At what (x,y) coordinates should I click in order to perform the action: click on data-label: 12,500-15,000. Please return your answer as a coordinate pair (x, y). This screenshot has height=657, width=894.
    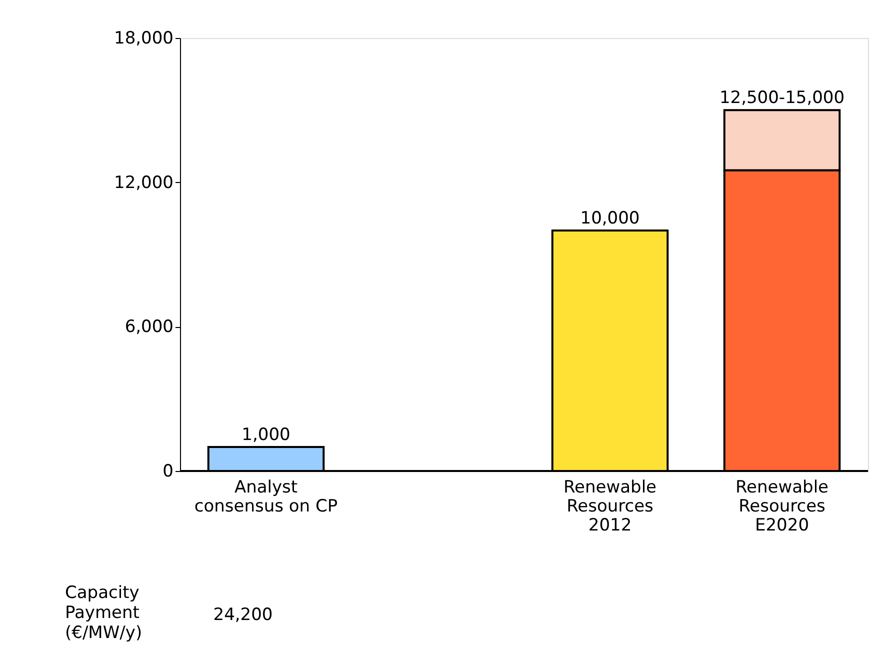
    Looking at the image, I should click on (782, 98).